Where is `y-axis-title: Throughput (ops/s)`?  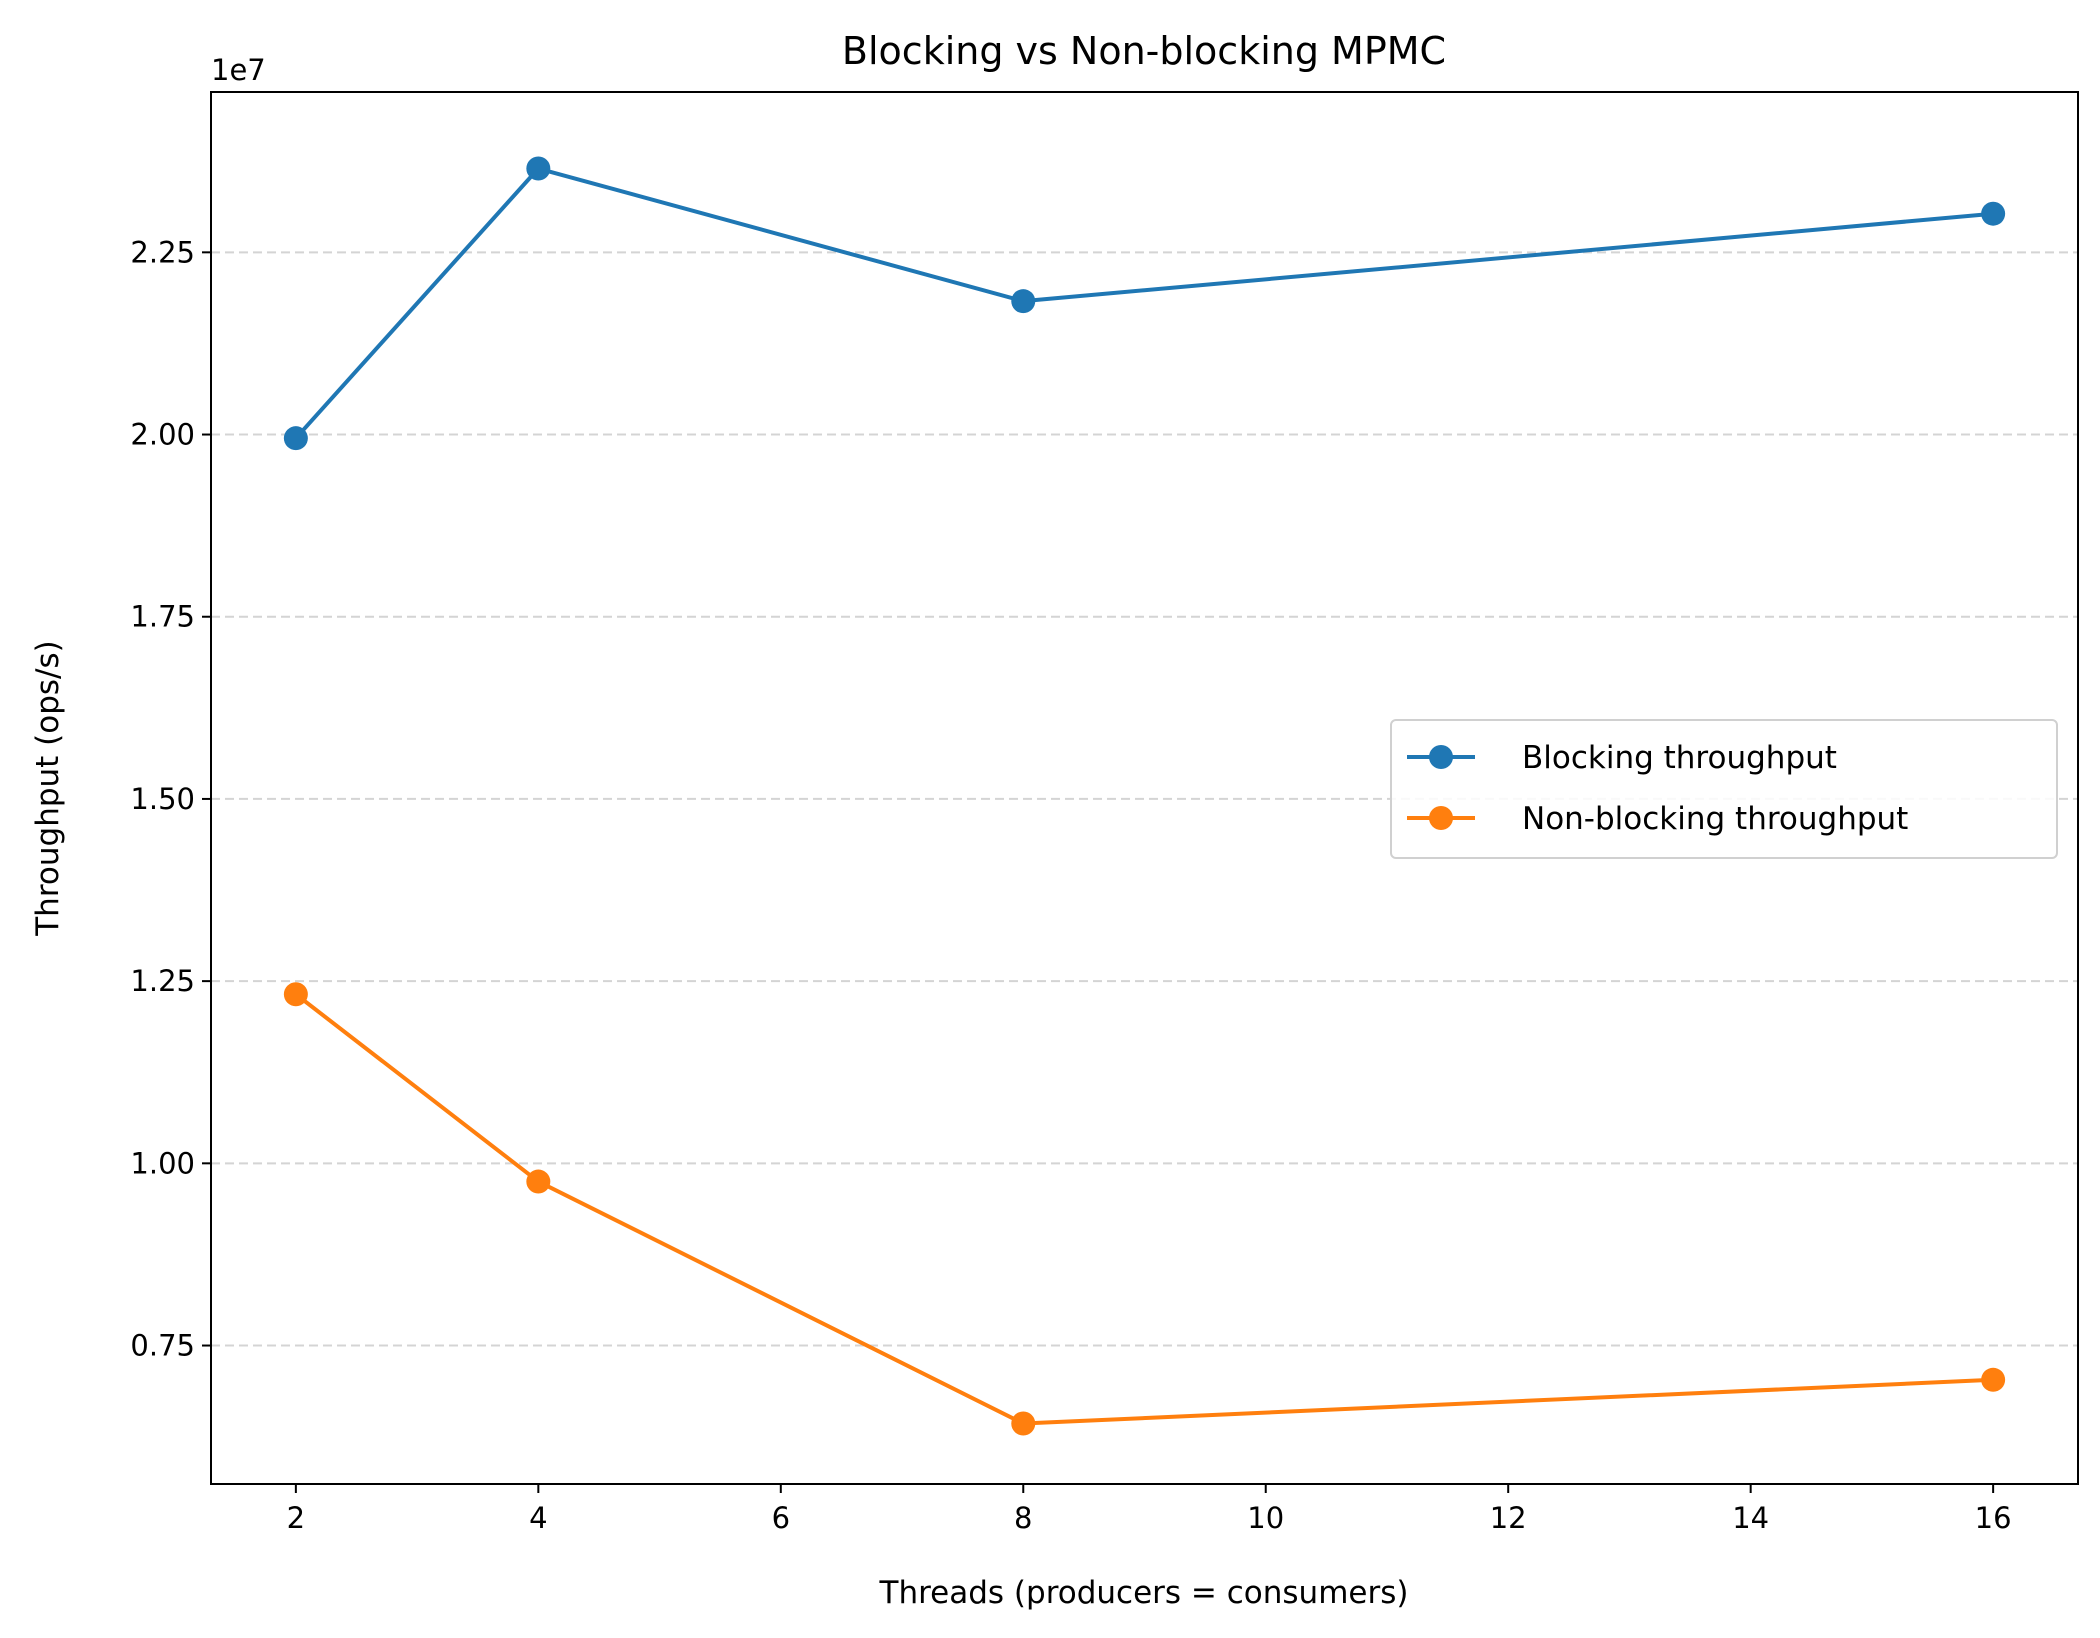
y-axis-title: Throughput (ops/s) is located at coordinates (48, 788).